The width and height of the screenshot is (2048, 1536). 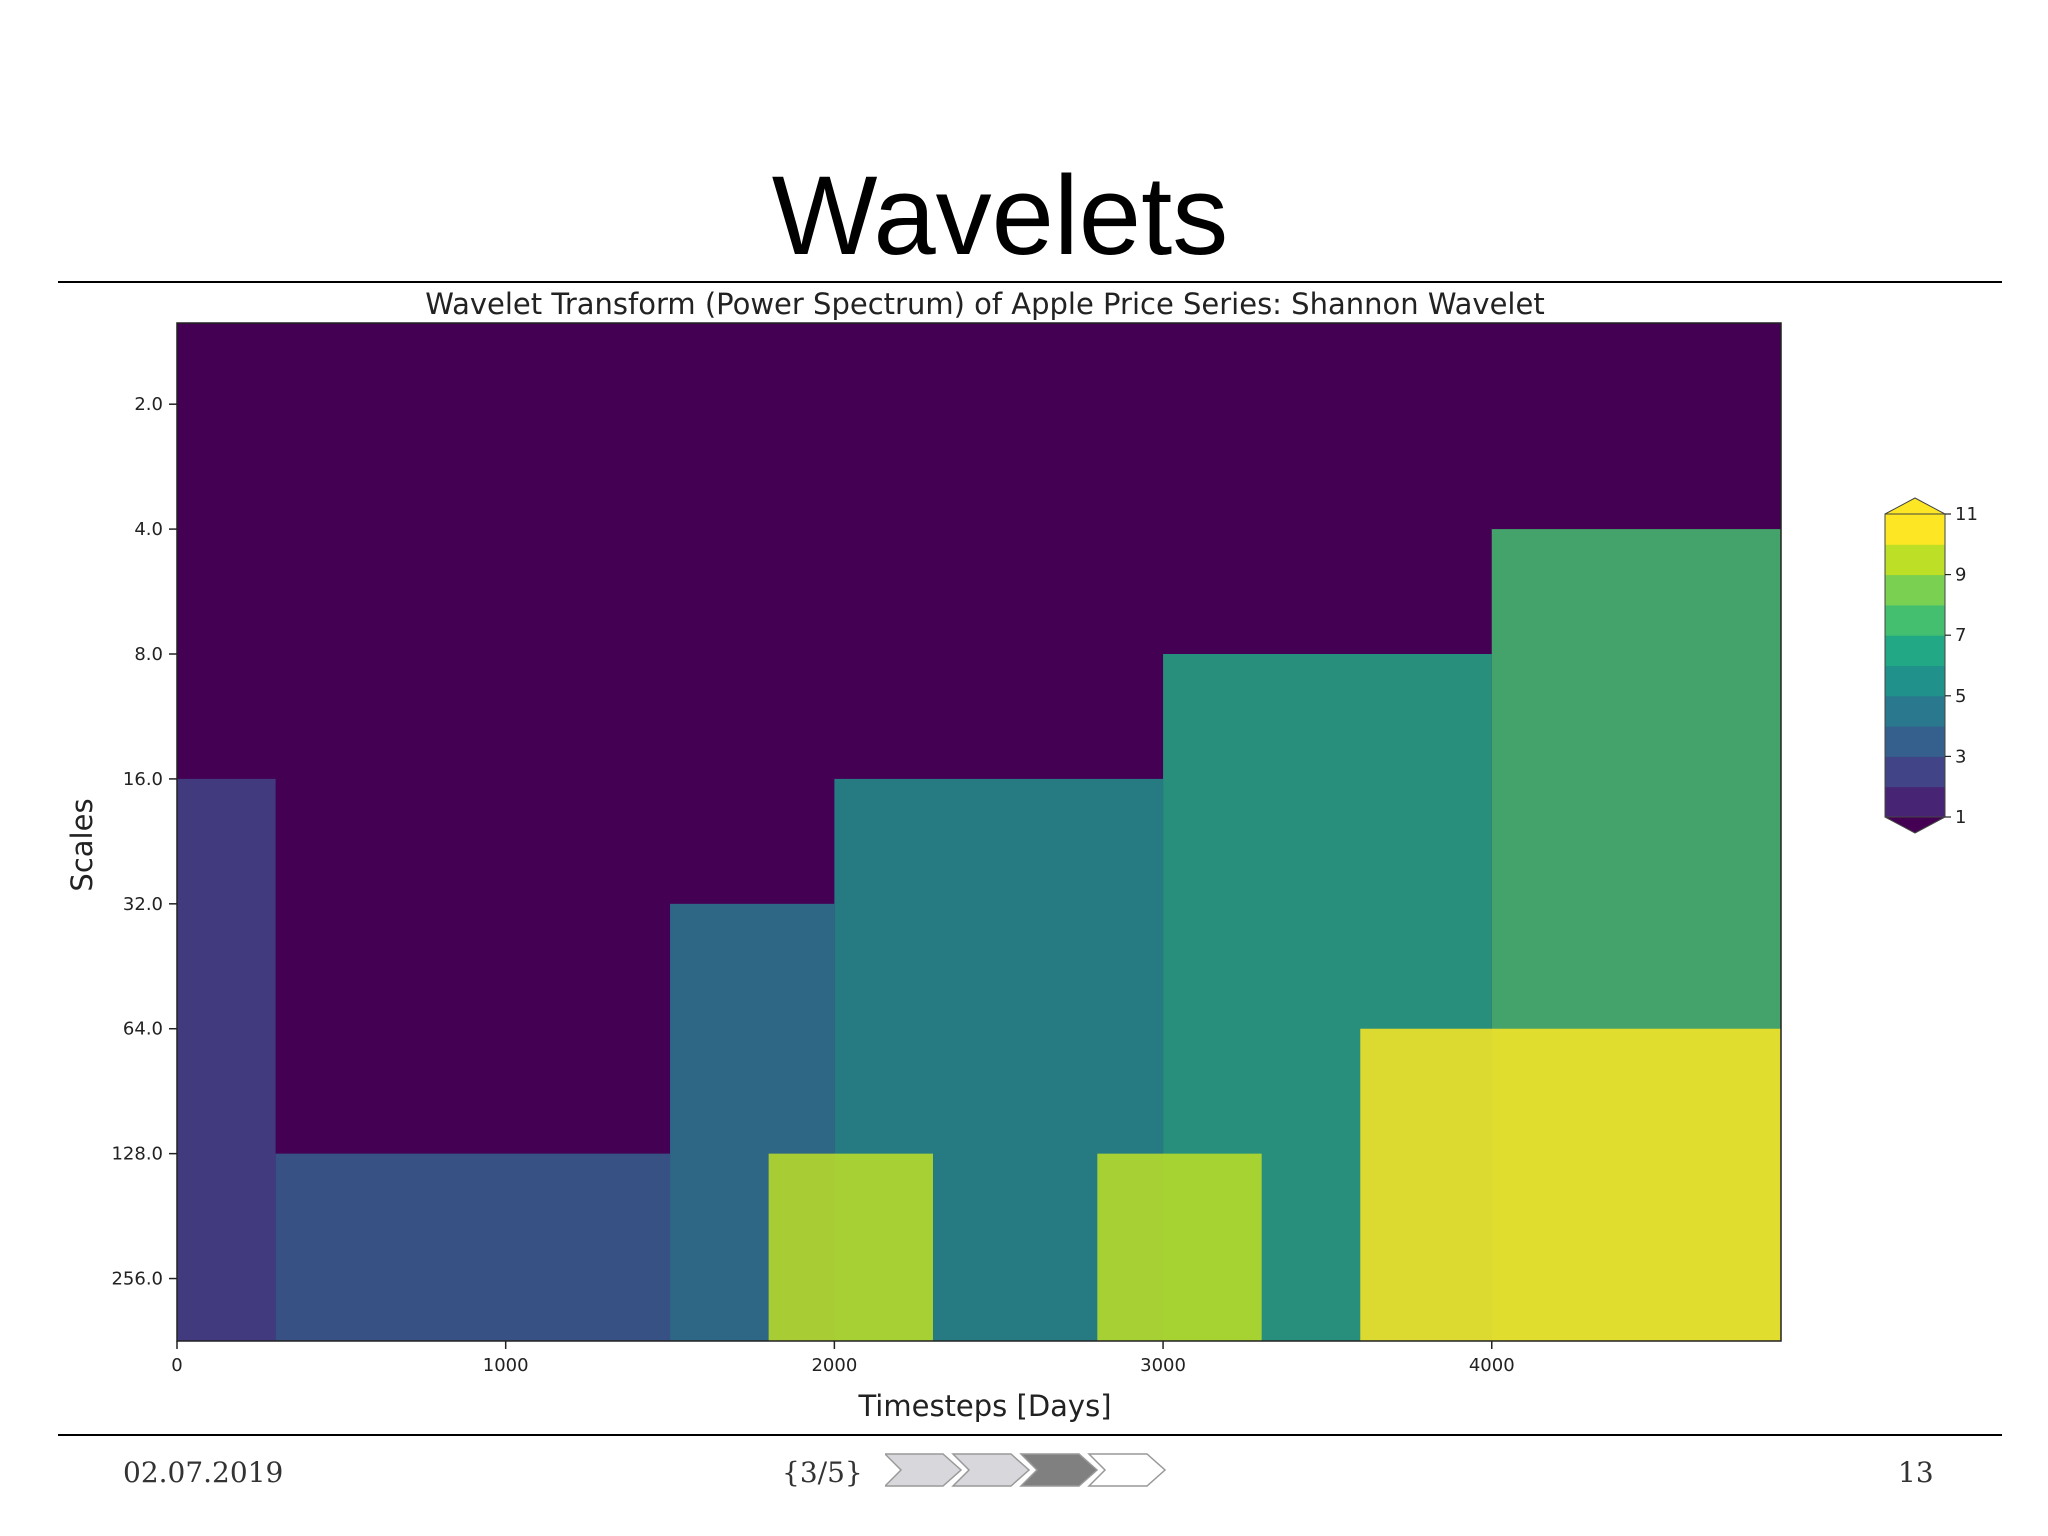 I want to click on x-axis: 0 1000 2000 3000 4000, so click(x=843, y=1358).